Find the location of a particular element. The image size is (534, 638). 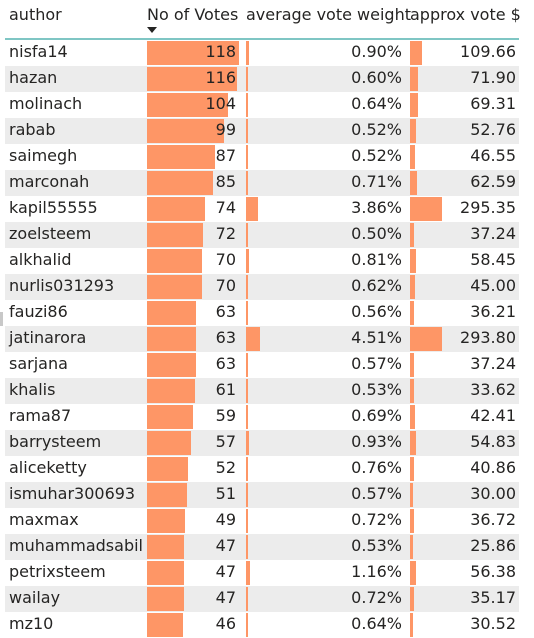

table-row: wailay 47 0.72% 35.17 is located at coordinates (262, 599).